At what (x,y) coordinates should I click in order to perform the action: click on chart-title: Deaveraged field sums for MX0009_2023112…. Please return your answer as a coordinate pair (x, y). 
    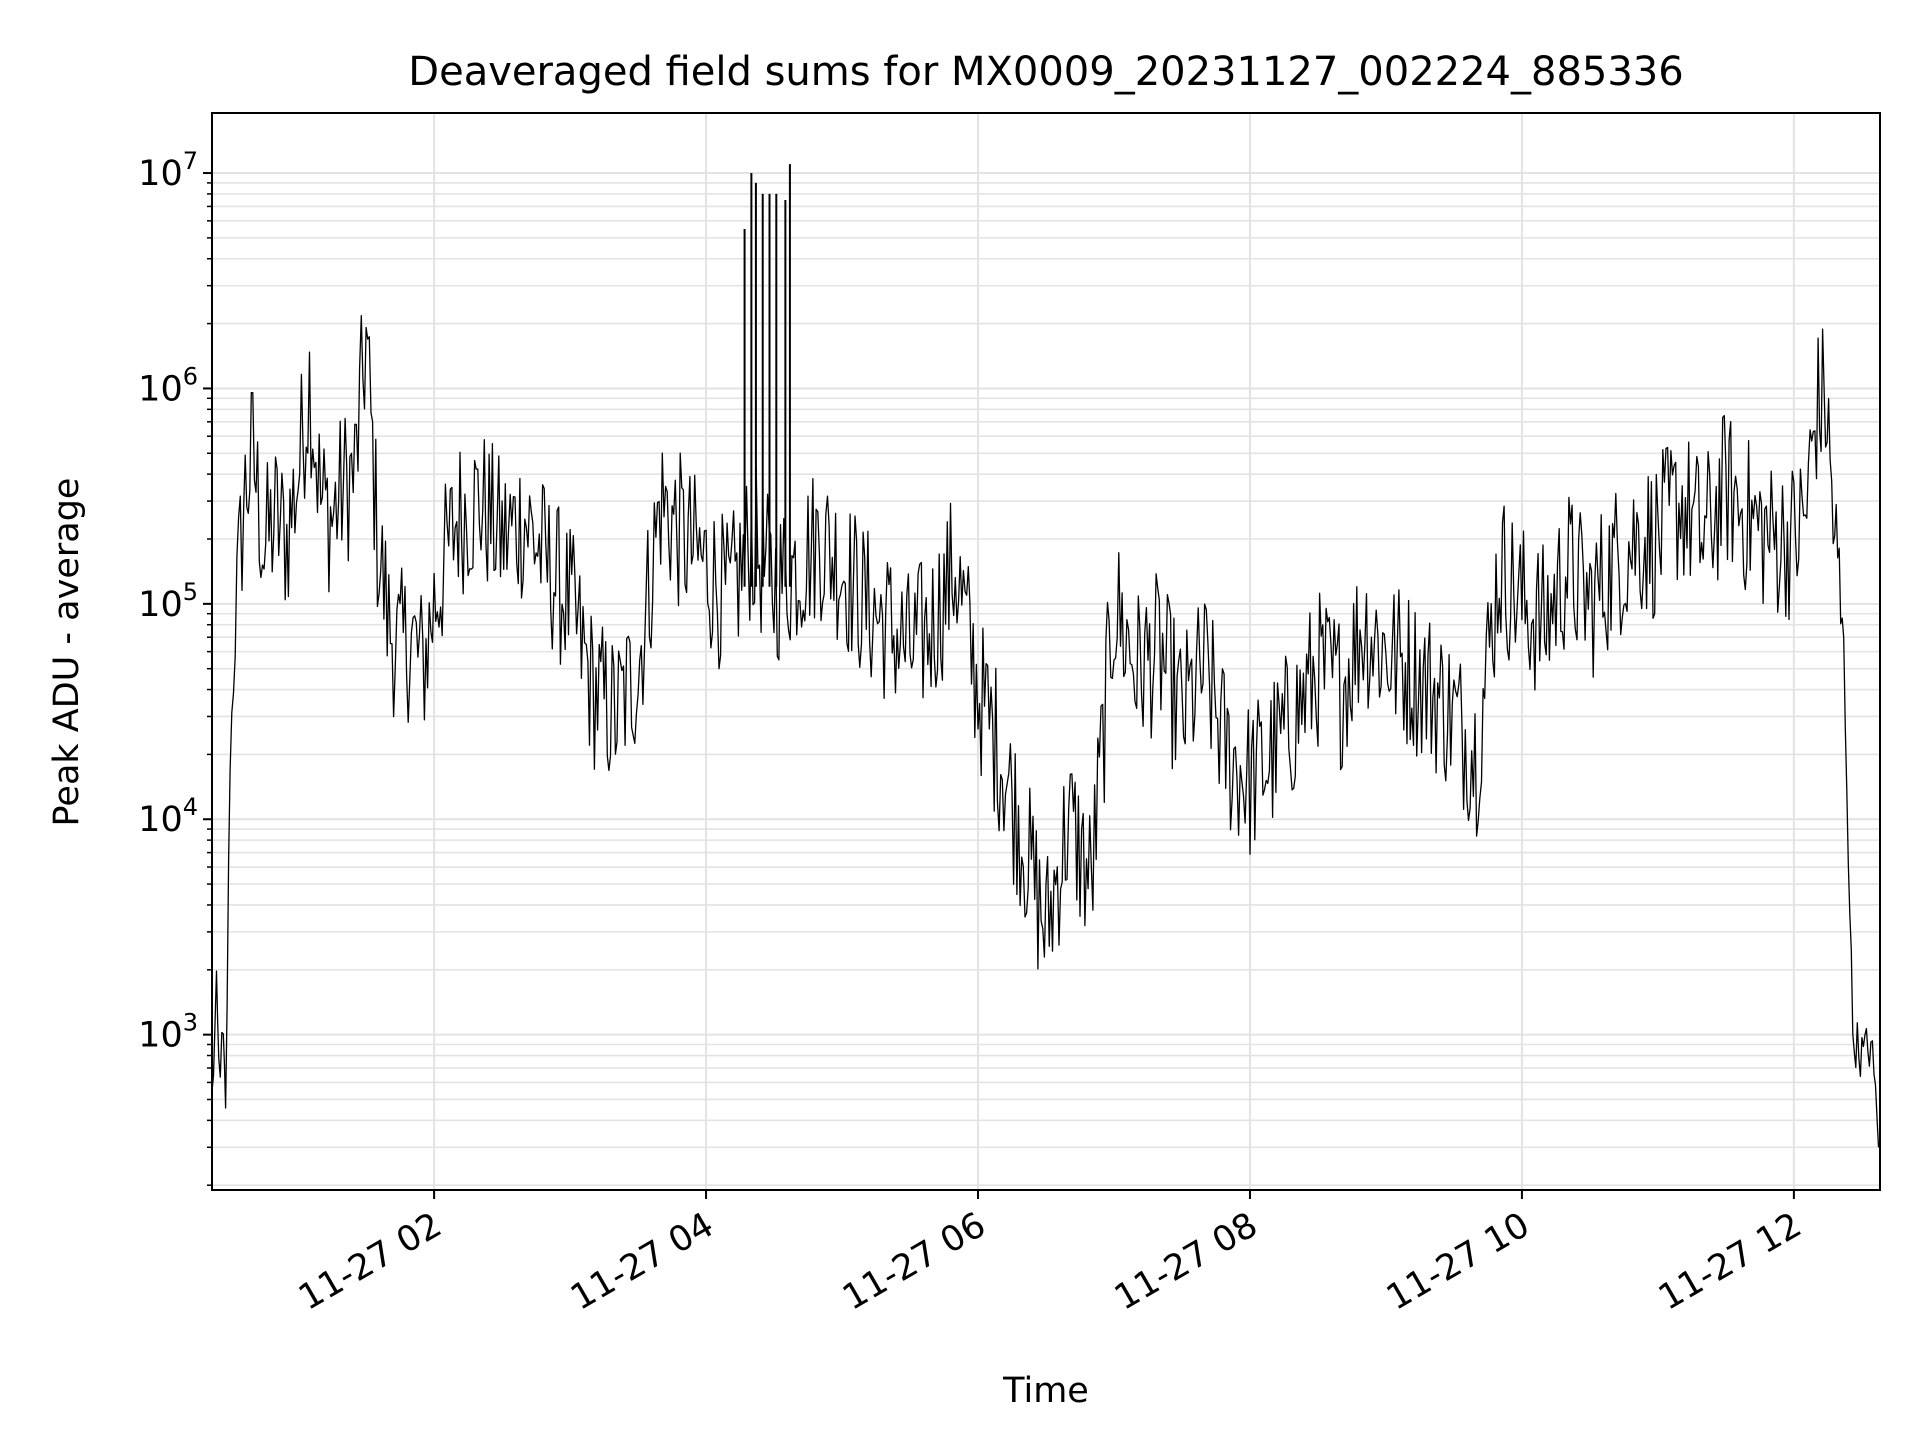
    Looking at the image, I should click on (1045, 72).